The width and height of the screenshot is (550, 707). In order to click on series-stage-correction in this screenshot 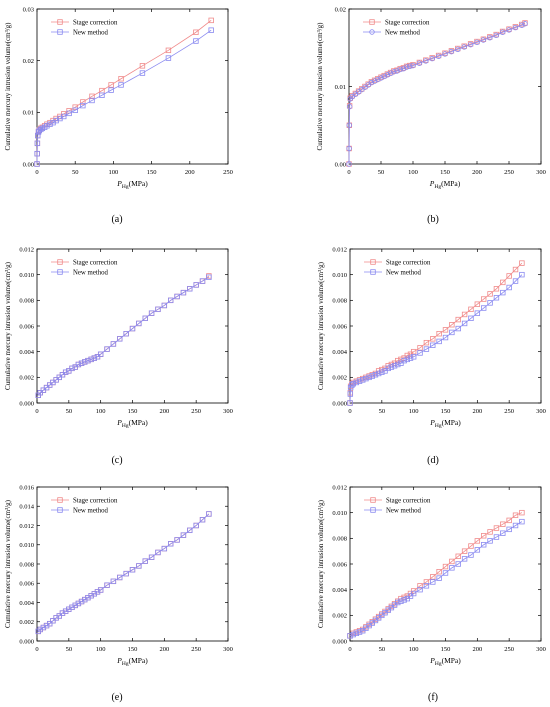, I will do `click(436, 574)`.